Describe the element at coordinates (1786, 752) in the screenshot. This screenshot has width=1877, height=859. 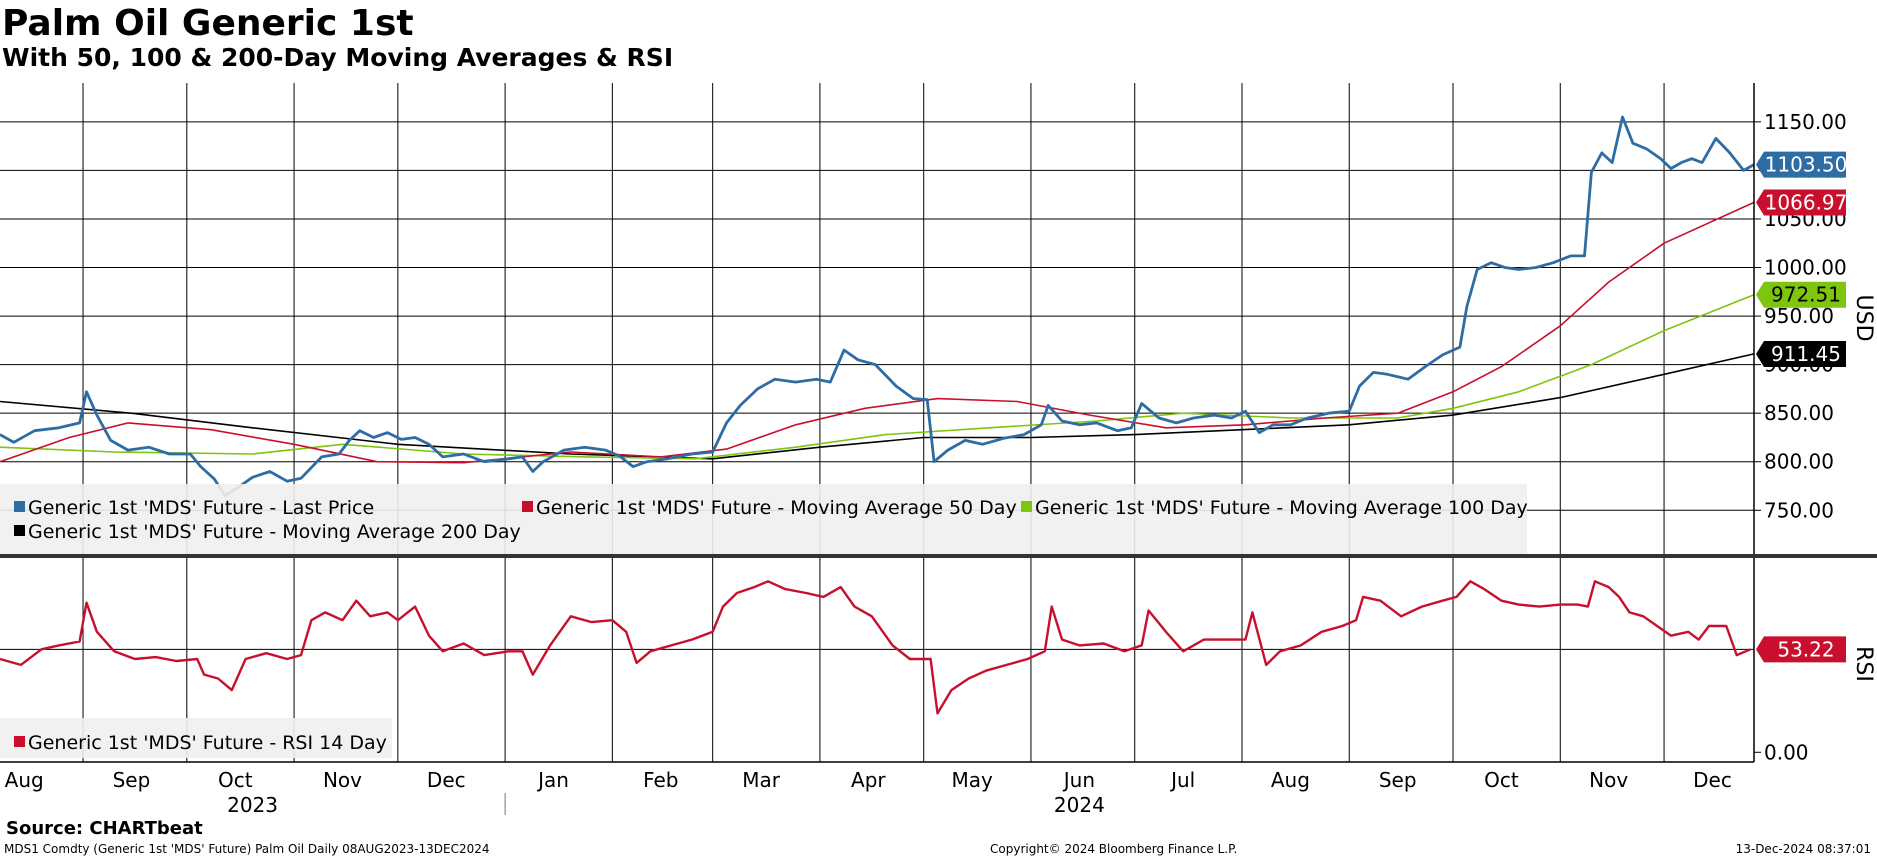
I see `rsi-tick-label: 0.00` at that location.